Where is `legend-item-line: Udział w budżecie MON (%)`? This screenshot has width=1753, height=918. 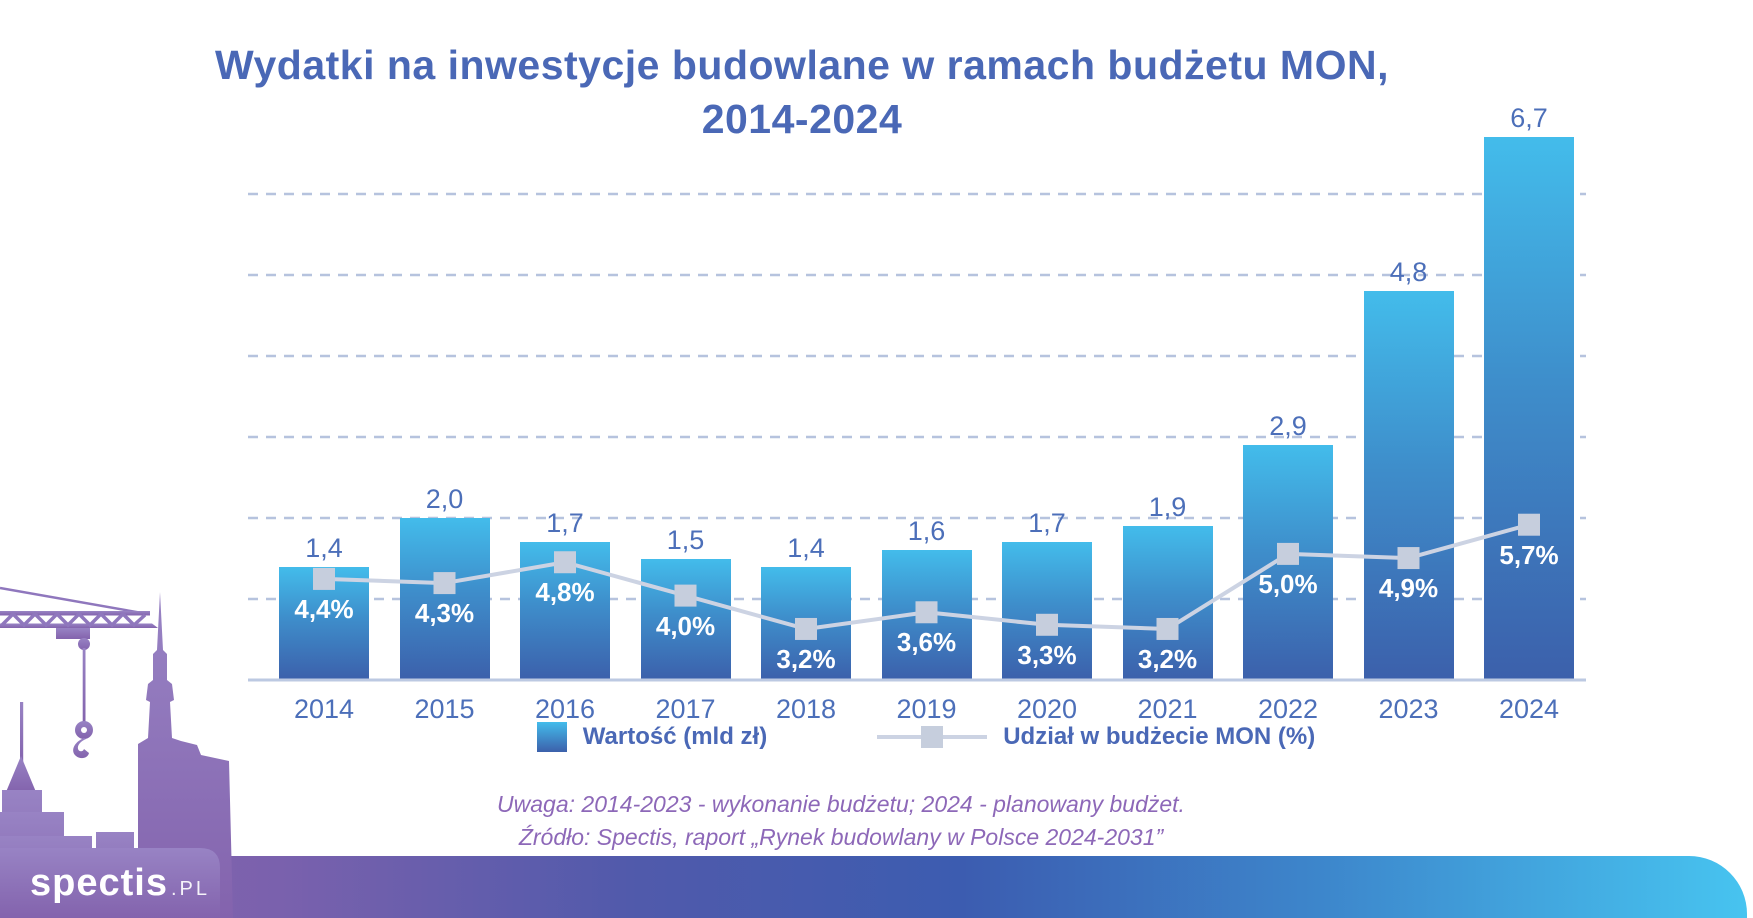
legend-item-line: Udział w budżecie MON (%) is located at coordinates (1096, 737).